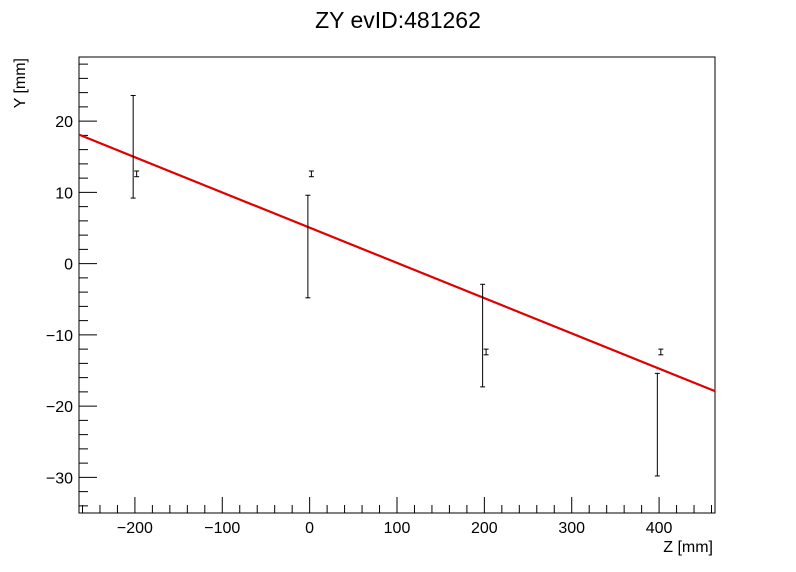 The height and width of the screenshot is (572, 796). What do you see at coordinates (398, 20) in the screenshot?
I see `chart-title: ZY evID:481262` at bounding box center [398, 20].